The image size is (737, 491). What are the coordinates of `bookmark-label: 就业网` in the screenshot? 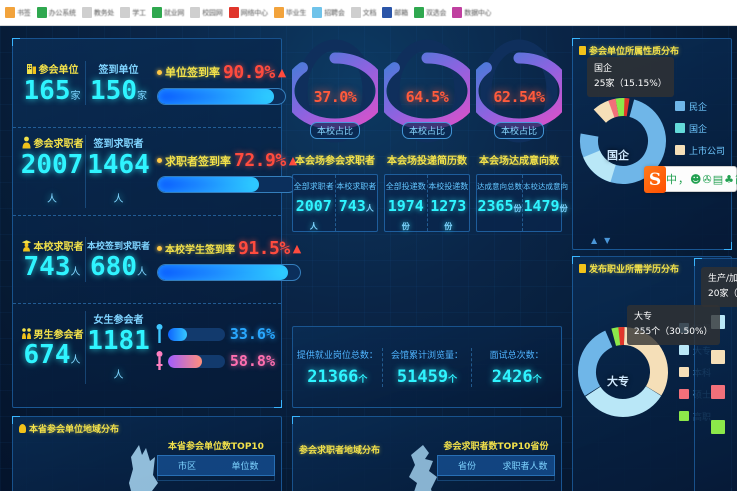 It's located at (174, 12).